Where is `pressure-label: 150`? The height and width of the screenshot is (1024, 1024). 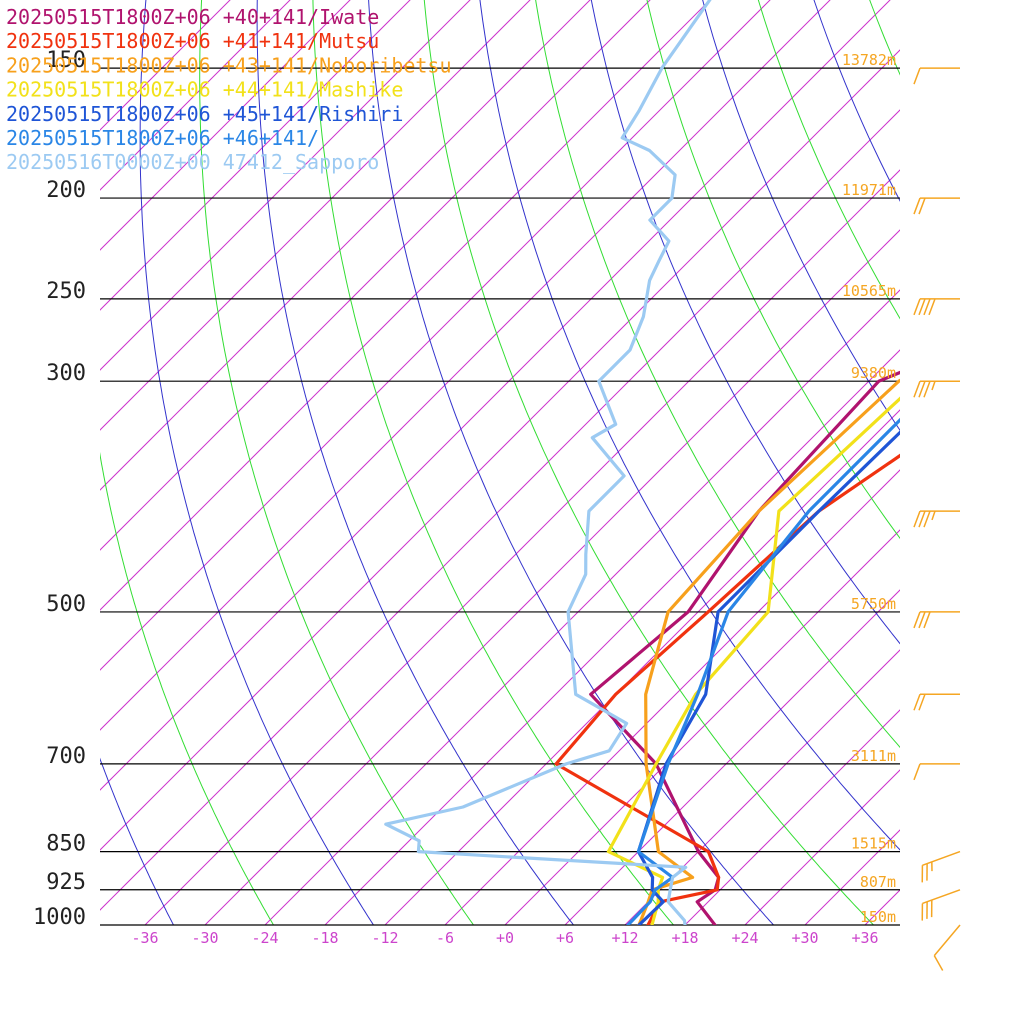 pressure-label: 150 is located at coordinates (66, 60).